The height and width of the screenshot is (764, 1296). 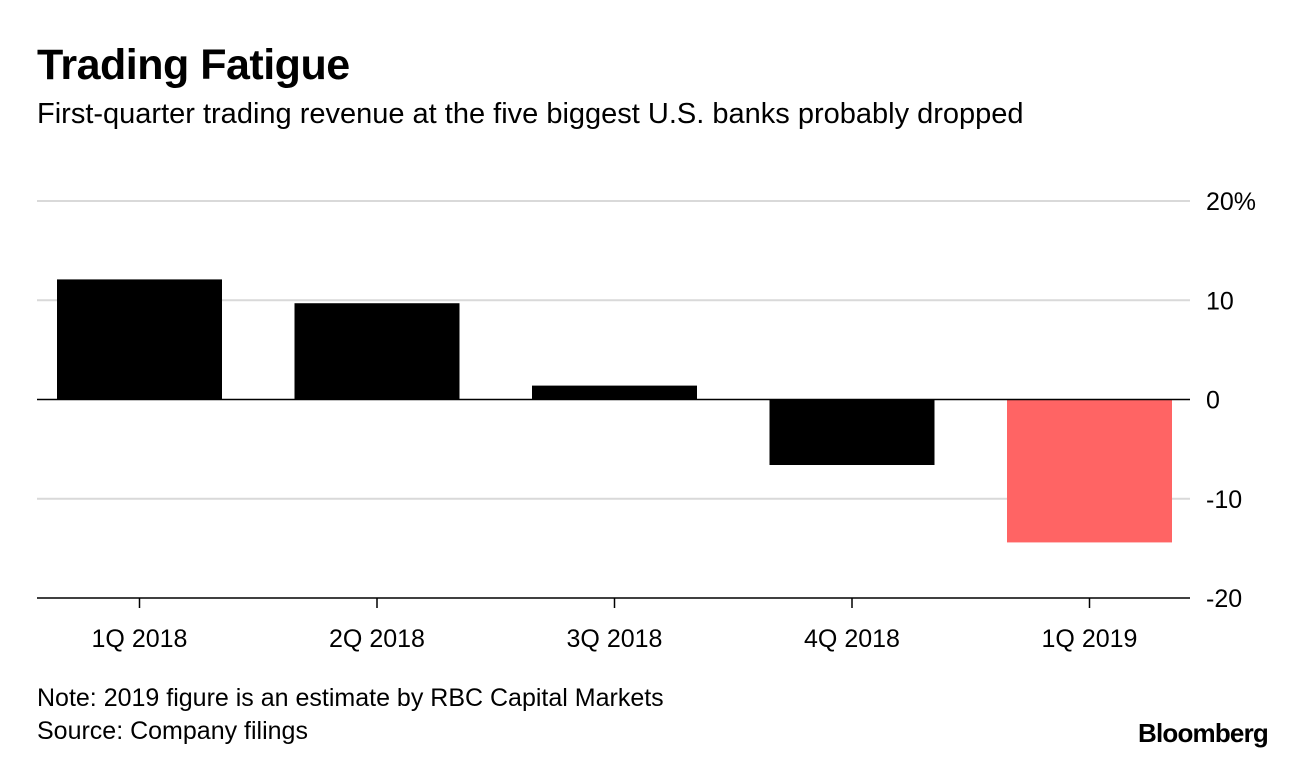 What do you see at coordinates (377, 639) in the screenshot?
I see `x-tick-label-1: 2Q 2018` at bounding box center [377, 639].